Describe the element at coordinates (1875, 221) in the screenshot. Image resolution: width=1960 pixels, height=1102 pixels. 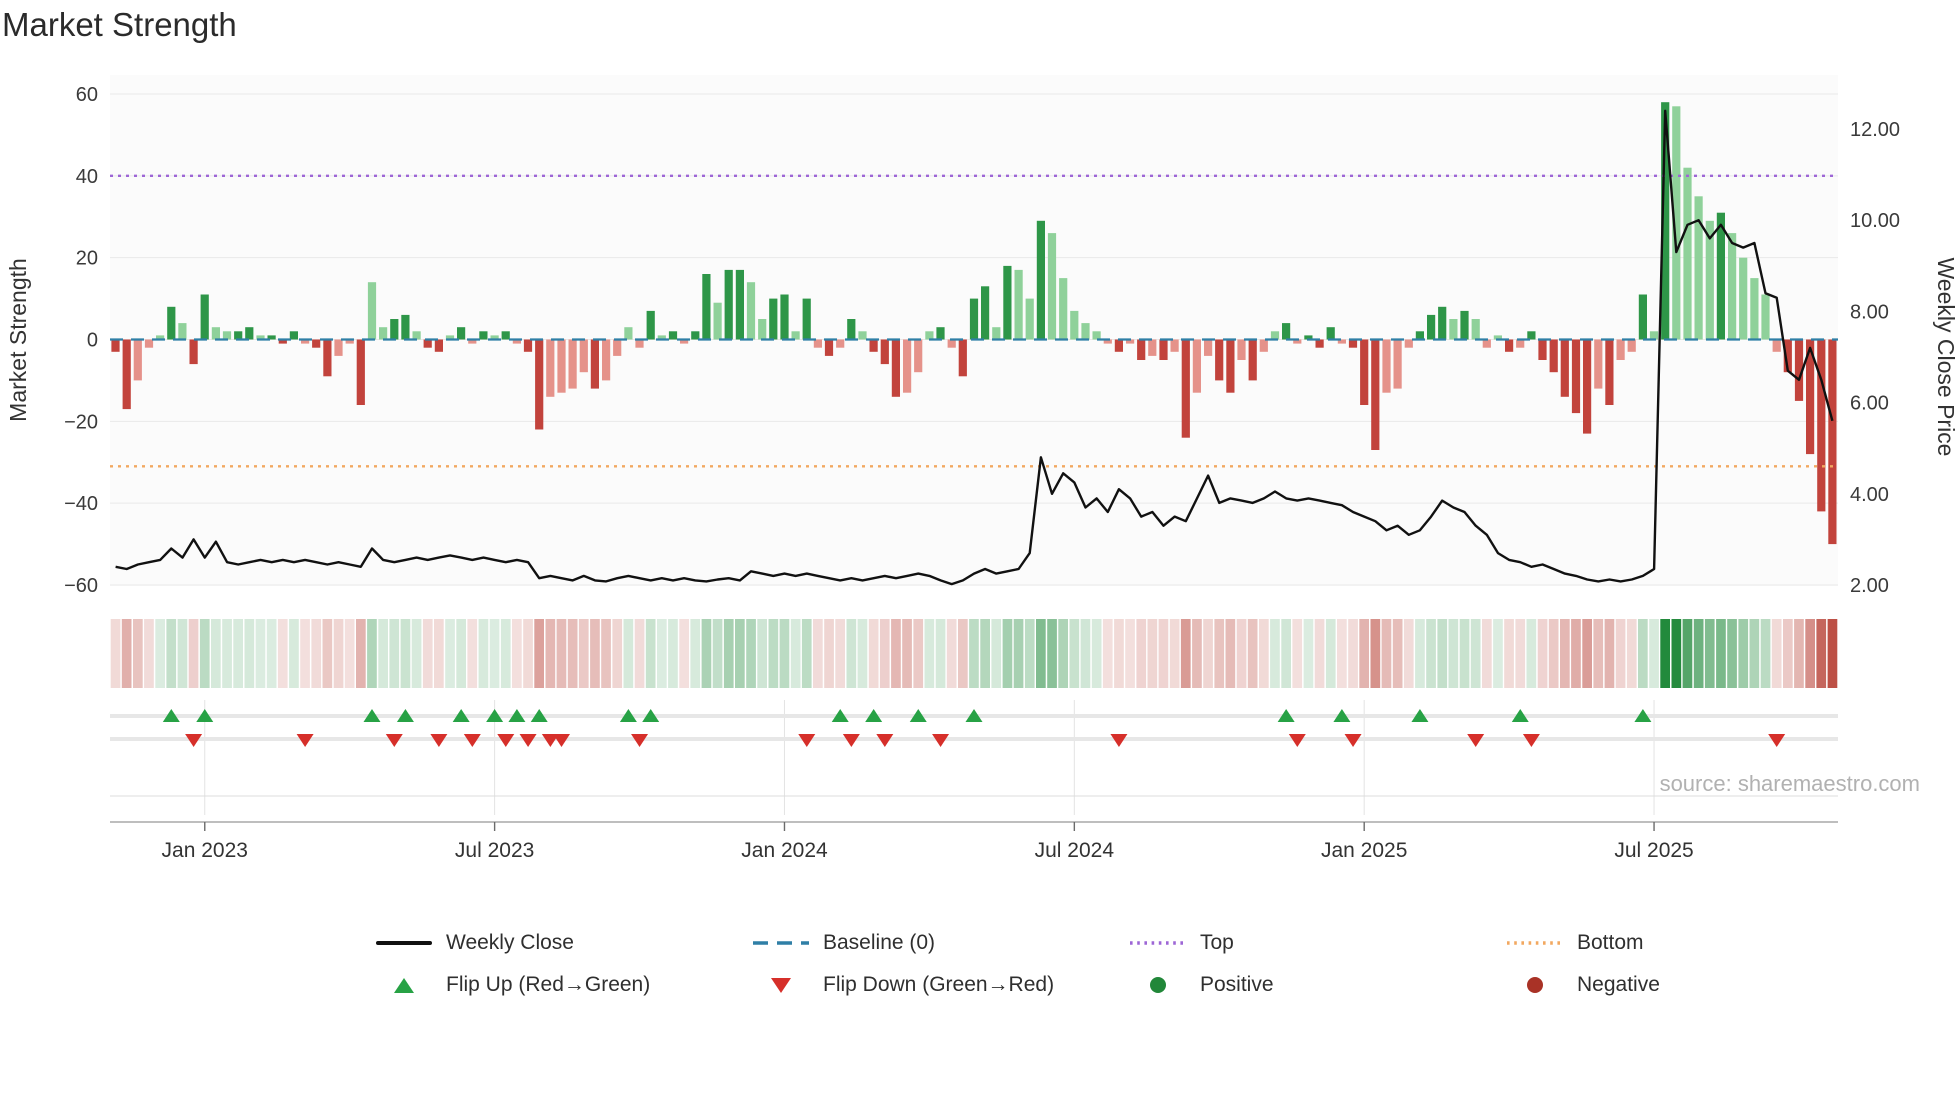
I see `right-tick-label: 10.00` at that location.